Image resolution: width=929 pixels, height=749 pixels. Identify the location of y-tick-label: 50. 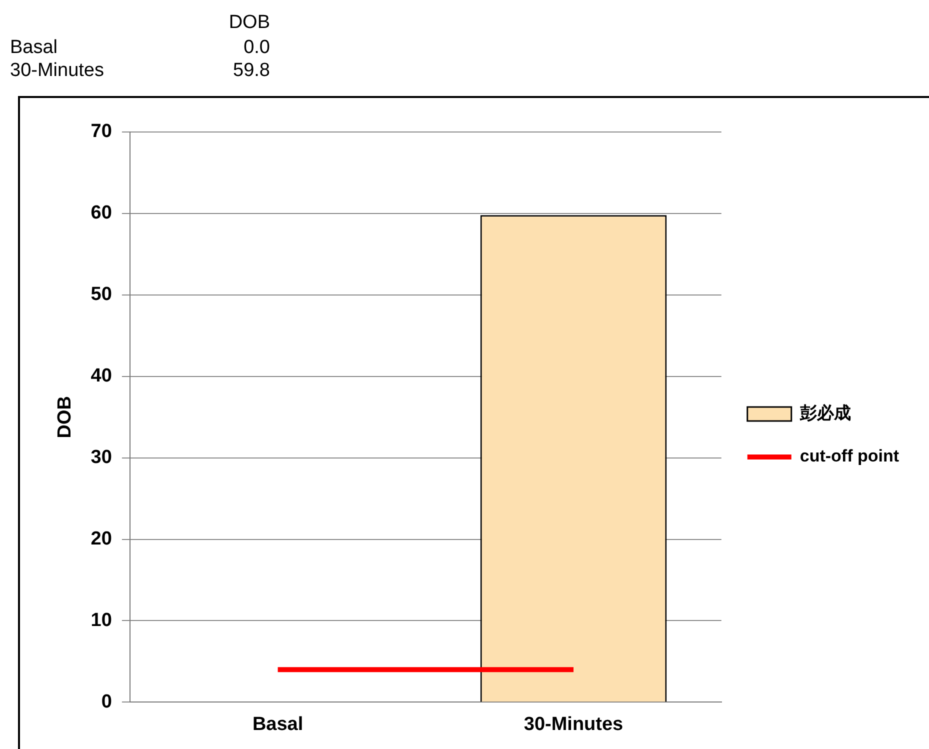
(101, 295).